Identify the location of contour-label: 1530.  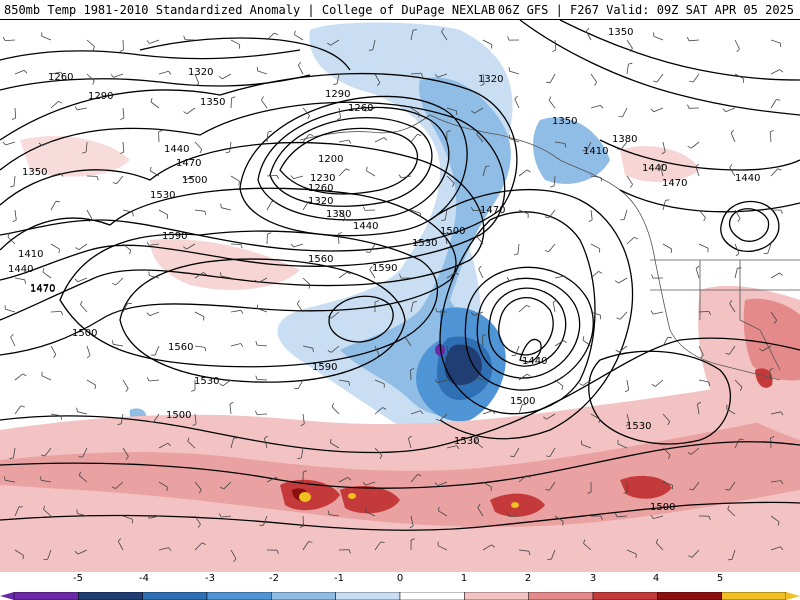
(206, 381).